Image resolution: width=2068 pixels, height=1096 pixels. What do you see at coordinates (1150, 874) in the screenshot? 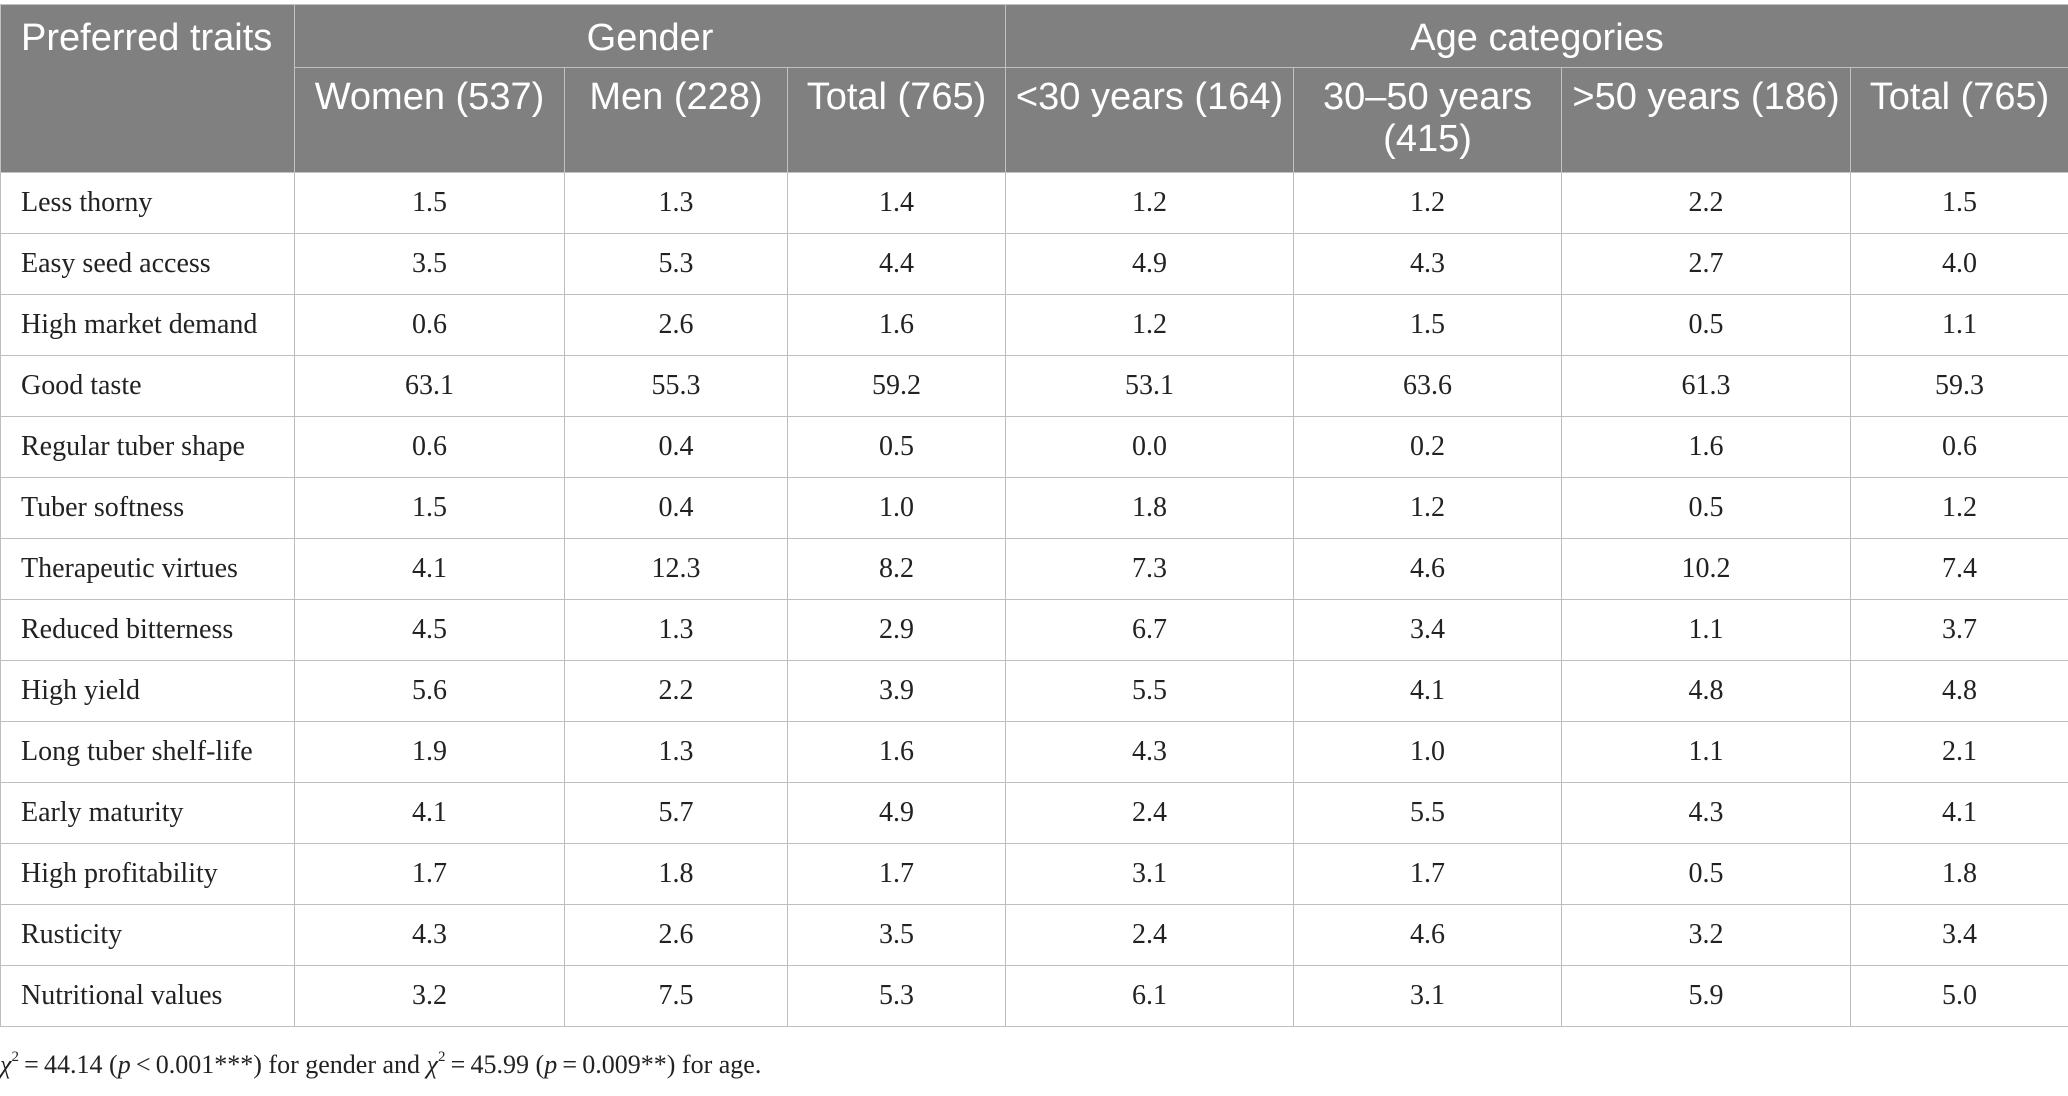
I see `value-cell-under-30: 3.1` at bounding box center [1150, 874].